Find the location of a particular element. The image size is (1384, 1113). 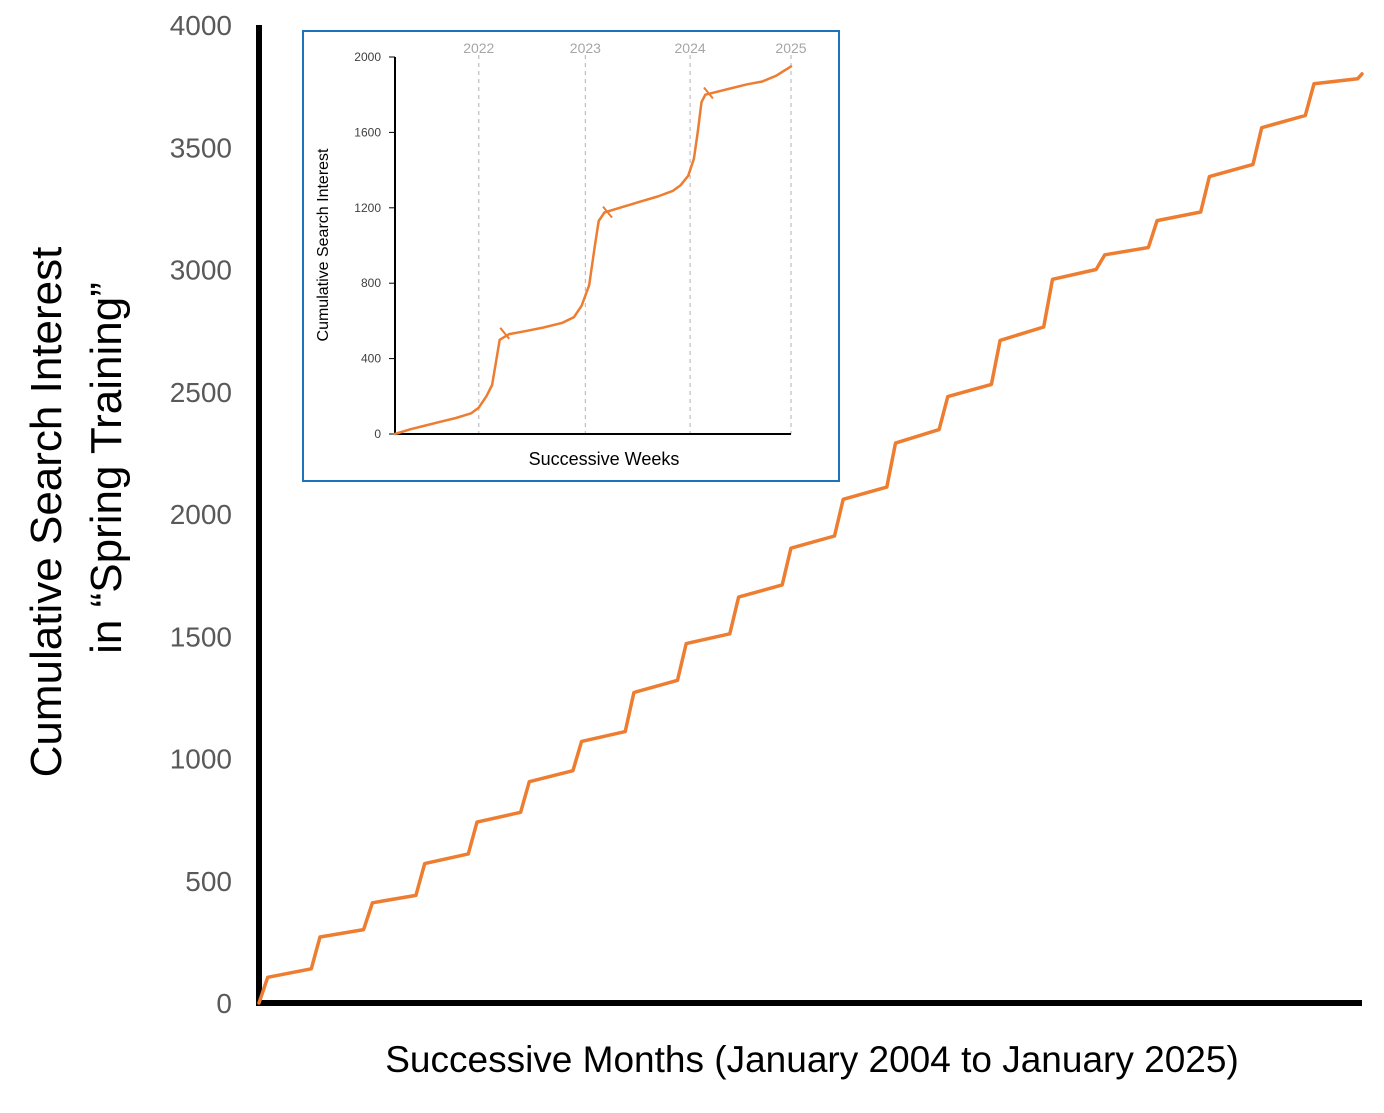

inset-year-label: 2024 is located at coordinates (690, 48).